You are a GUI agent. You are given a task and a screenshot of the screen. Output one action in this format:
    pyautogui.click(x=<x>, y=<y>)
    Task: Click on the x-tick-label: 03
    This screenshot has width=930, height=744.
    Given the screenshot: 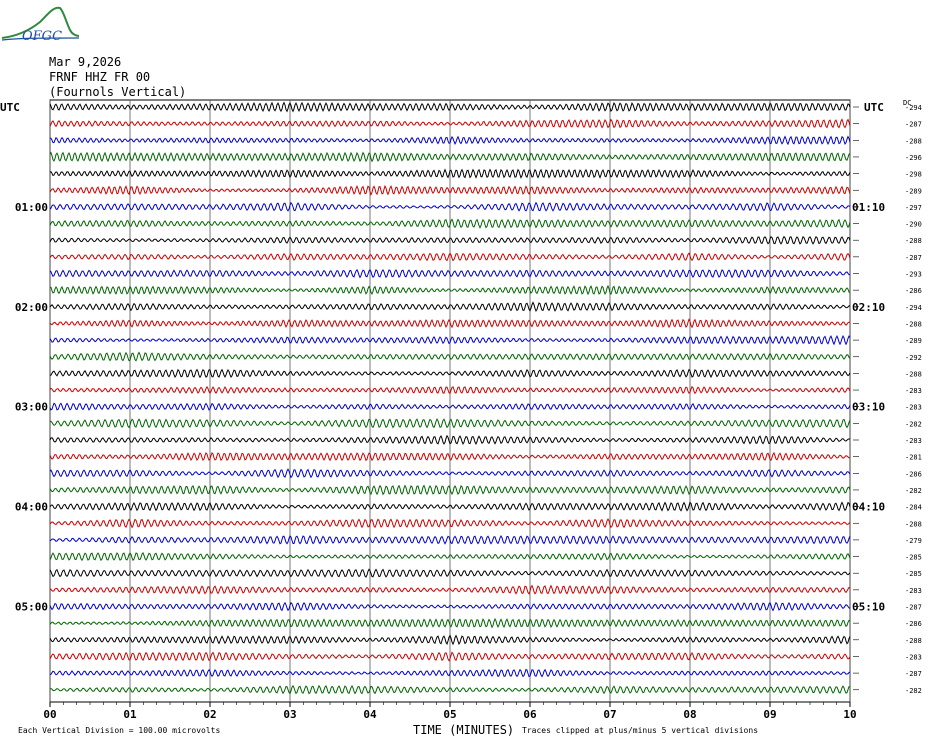 What is the action you would take?
    pyautogui.click(x=289, y=714)
    